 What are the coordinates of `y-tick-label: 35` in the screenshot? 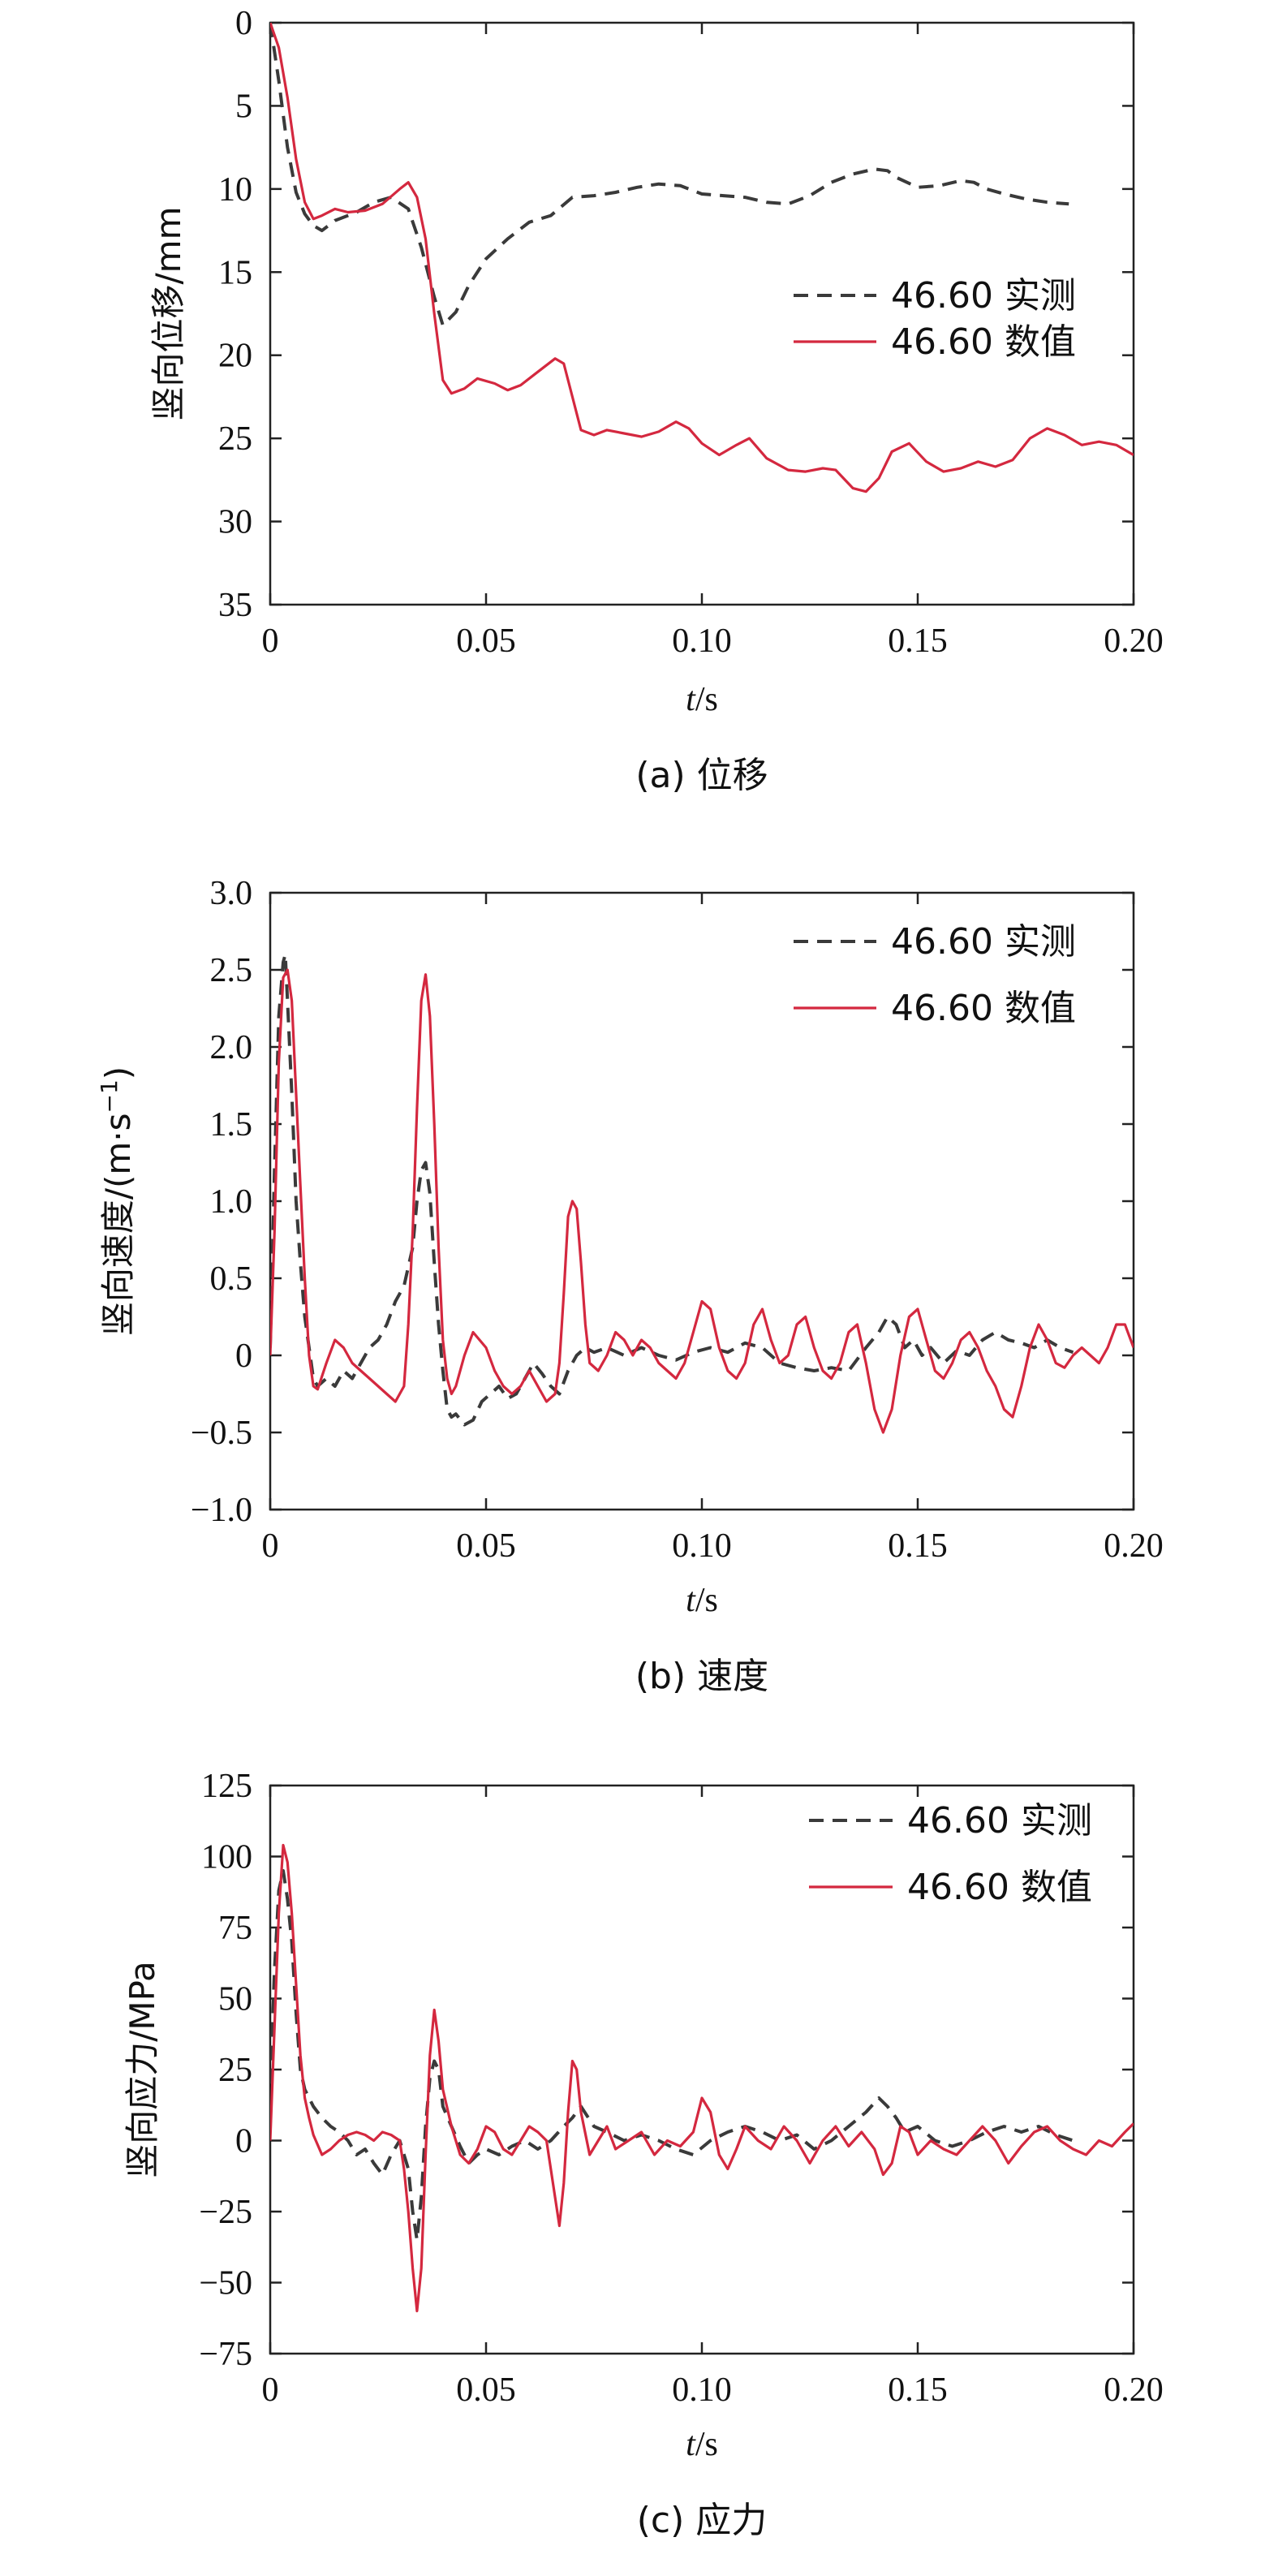 It's located at (235, 605).